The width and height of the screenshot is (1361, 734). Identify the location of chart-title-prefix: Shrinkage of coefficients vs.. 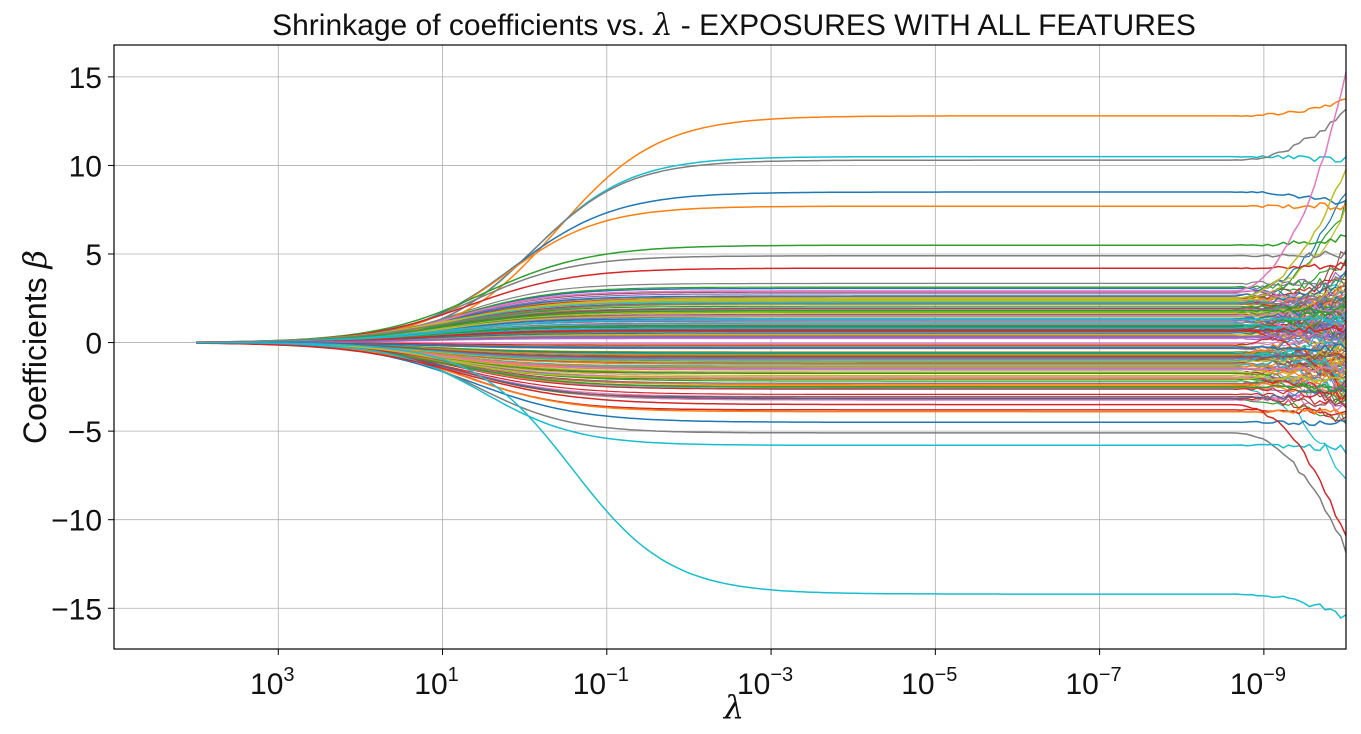
(462, 25).